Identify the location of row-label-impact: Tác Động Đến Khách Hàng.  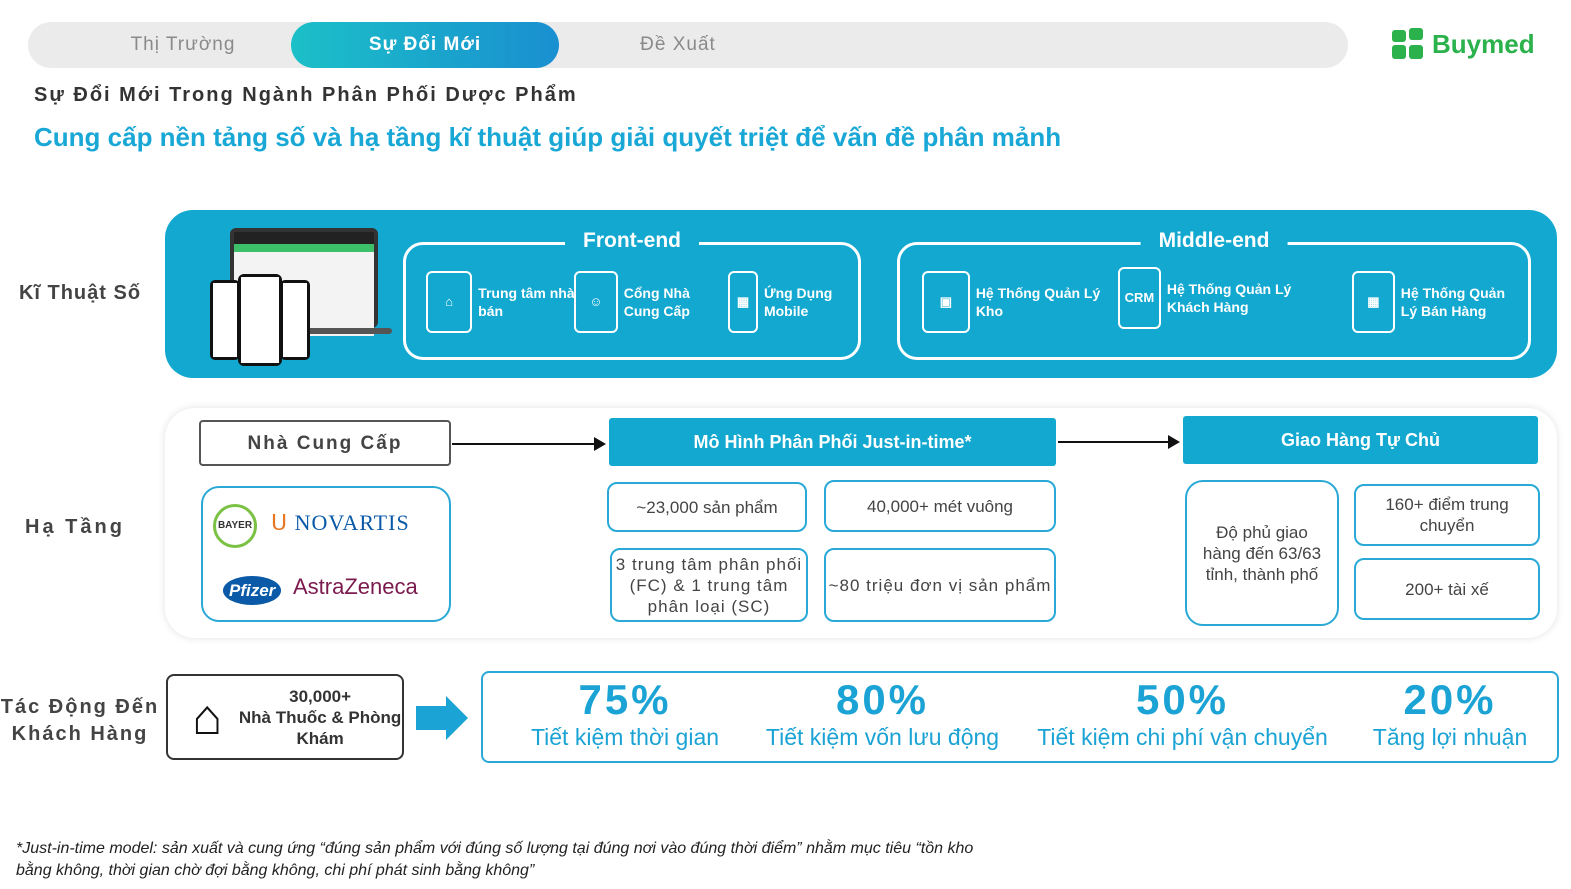
(80, 720).